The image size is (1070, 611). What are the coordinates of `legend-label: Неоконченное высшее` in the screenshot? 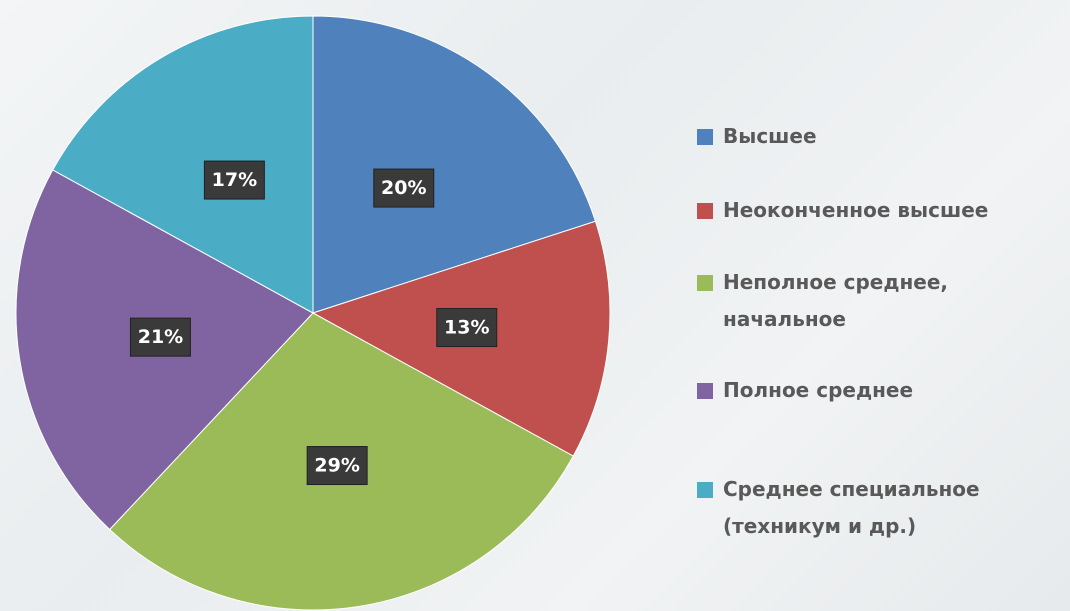 It's located at (856, 210).